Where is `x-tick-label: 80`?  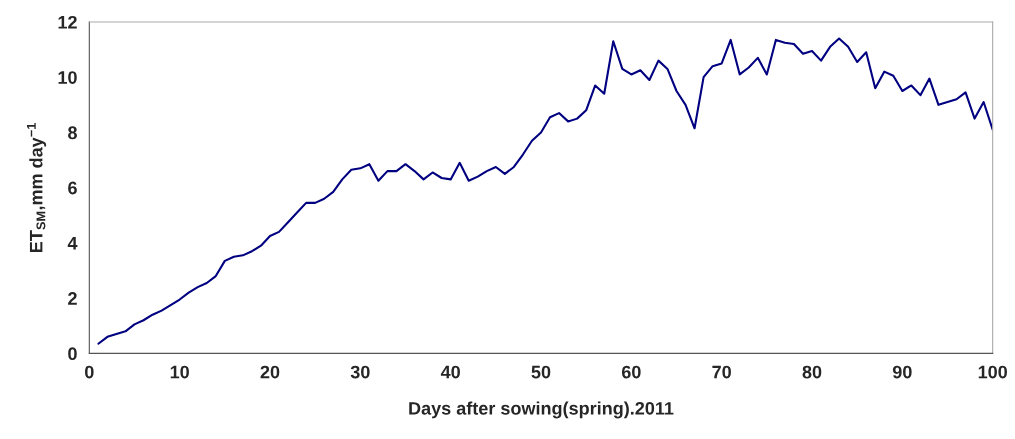 x-tick-label: 80 is located at coordinates (812, 372).